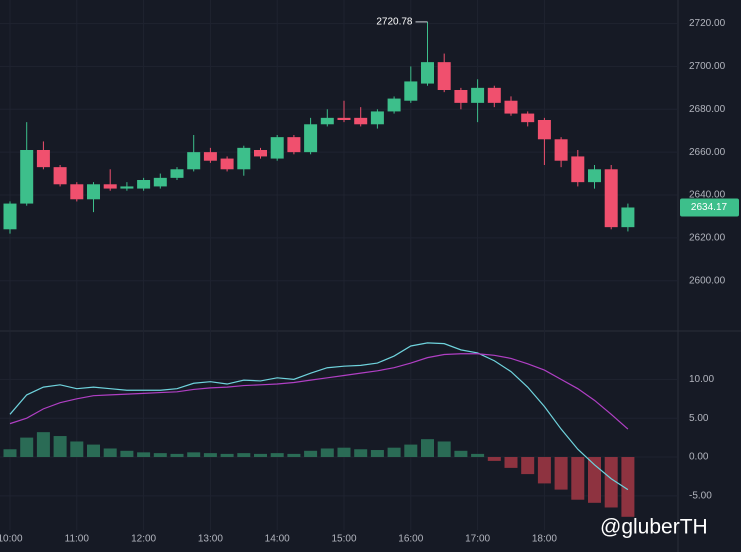 This screenshot has height=552, width=741. What do you see at coordinates (700, 495) in the screenshot?
I see `y-tick-label: -5.00` at bounding box center [700, 495].